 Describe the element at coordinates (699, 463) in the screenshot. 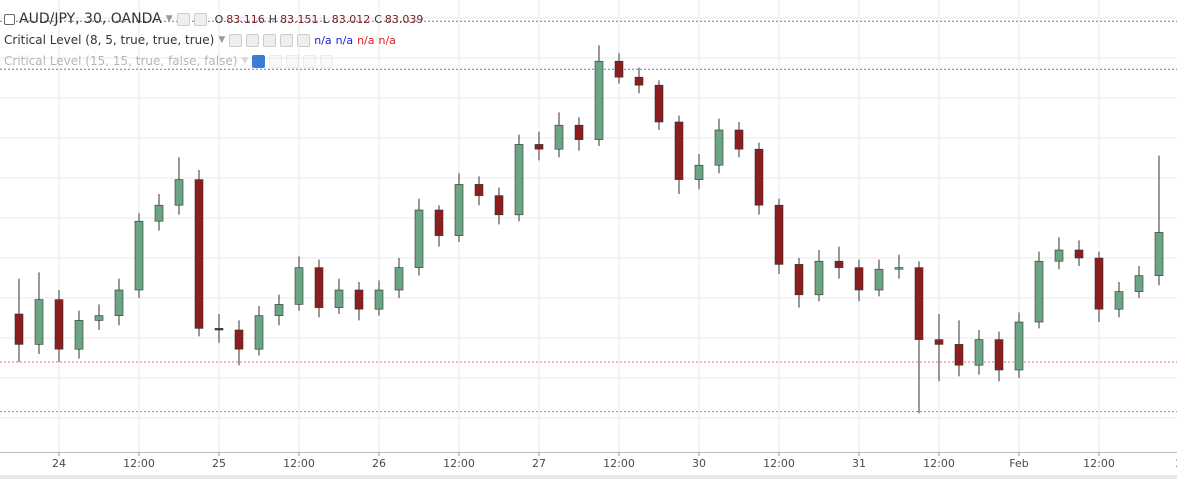

I see `x-tick-label: 30` at that location.